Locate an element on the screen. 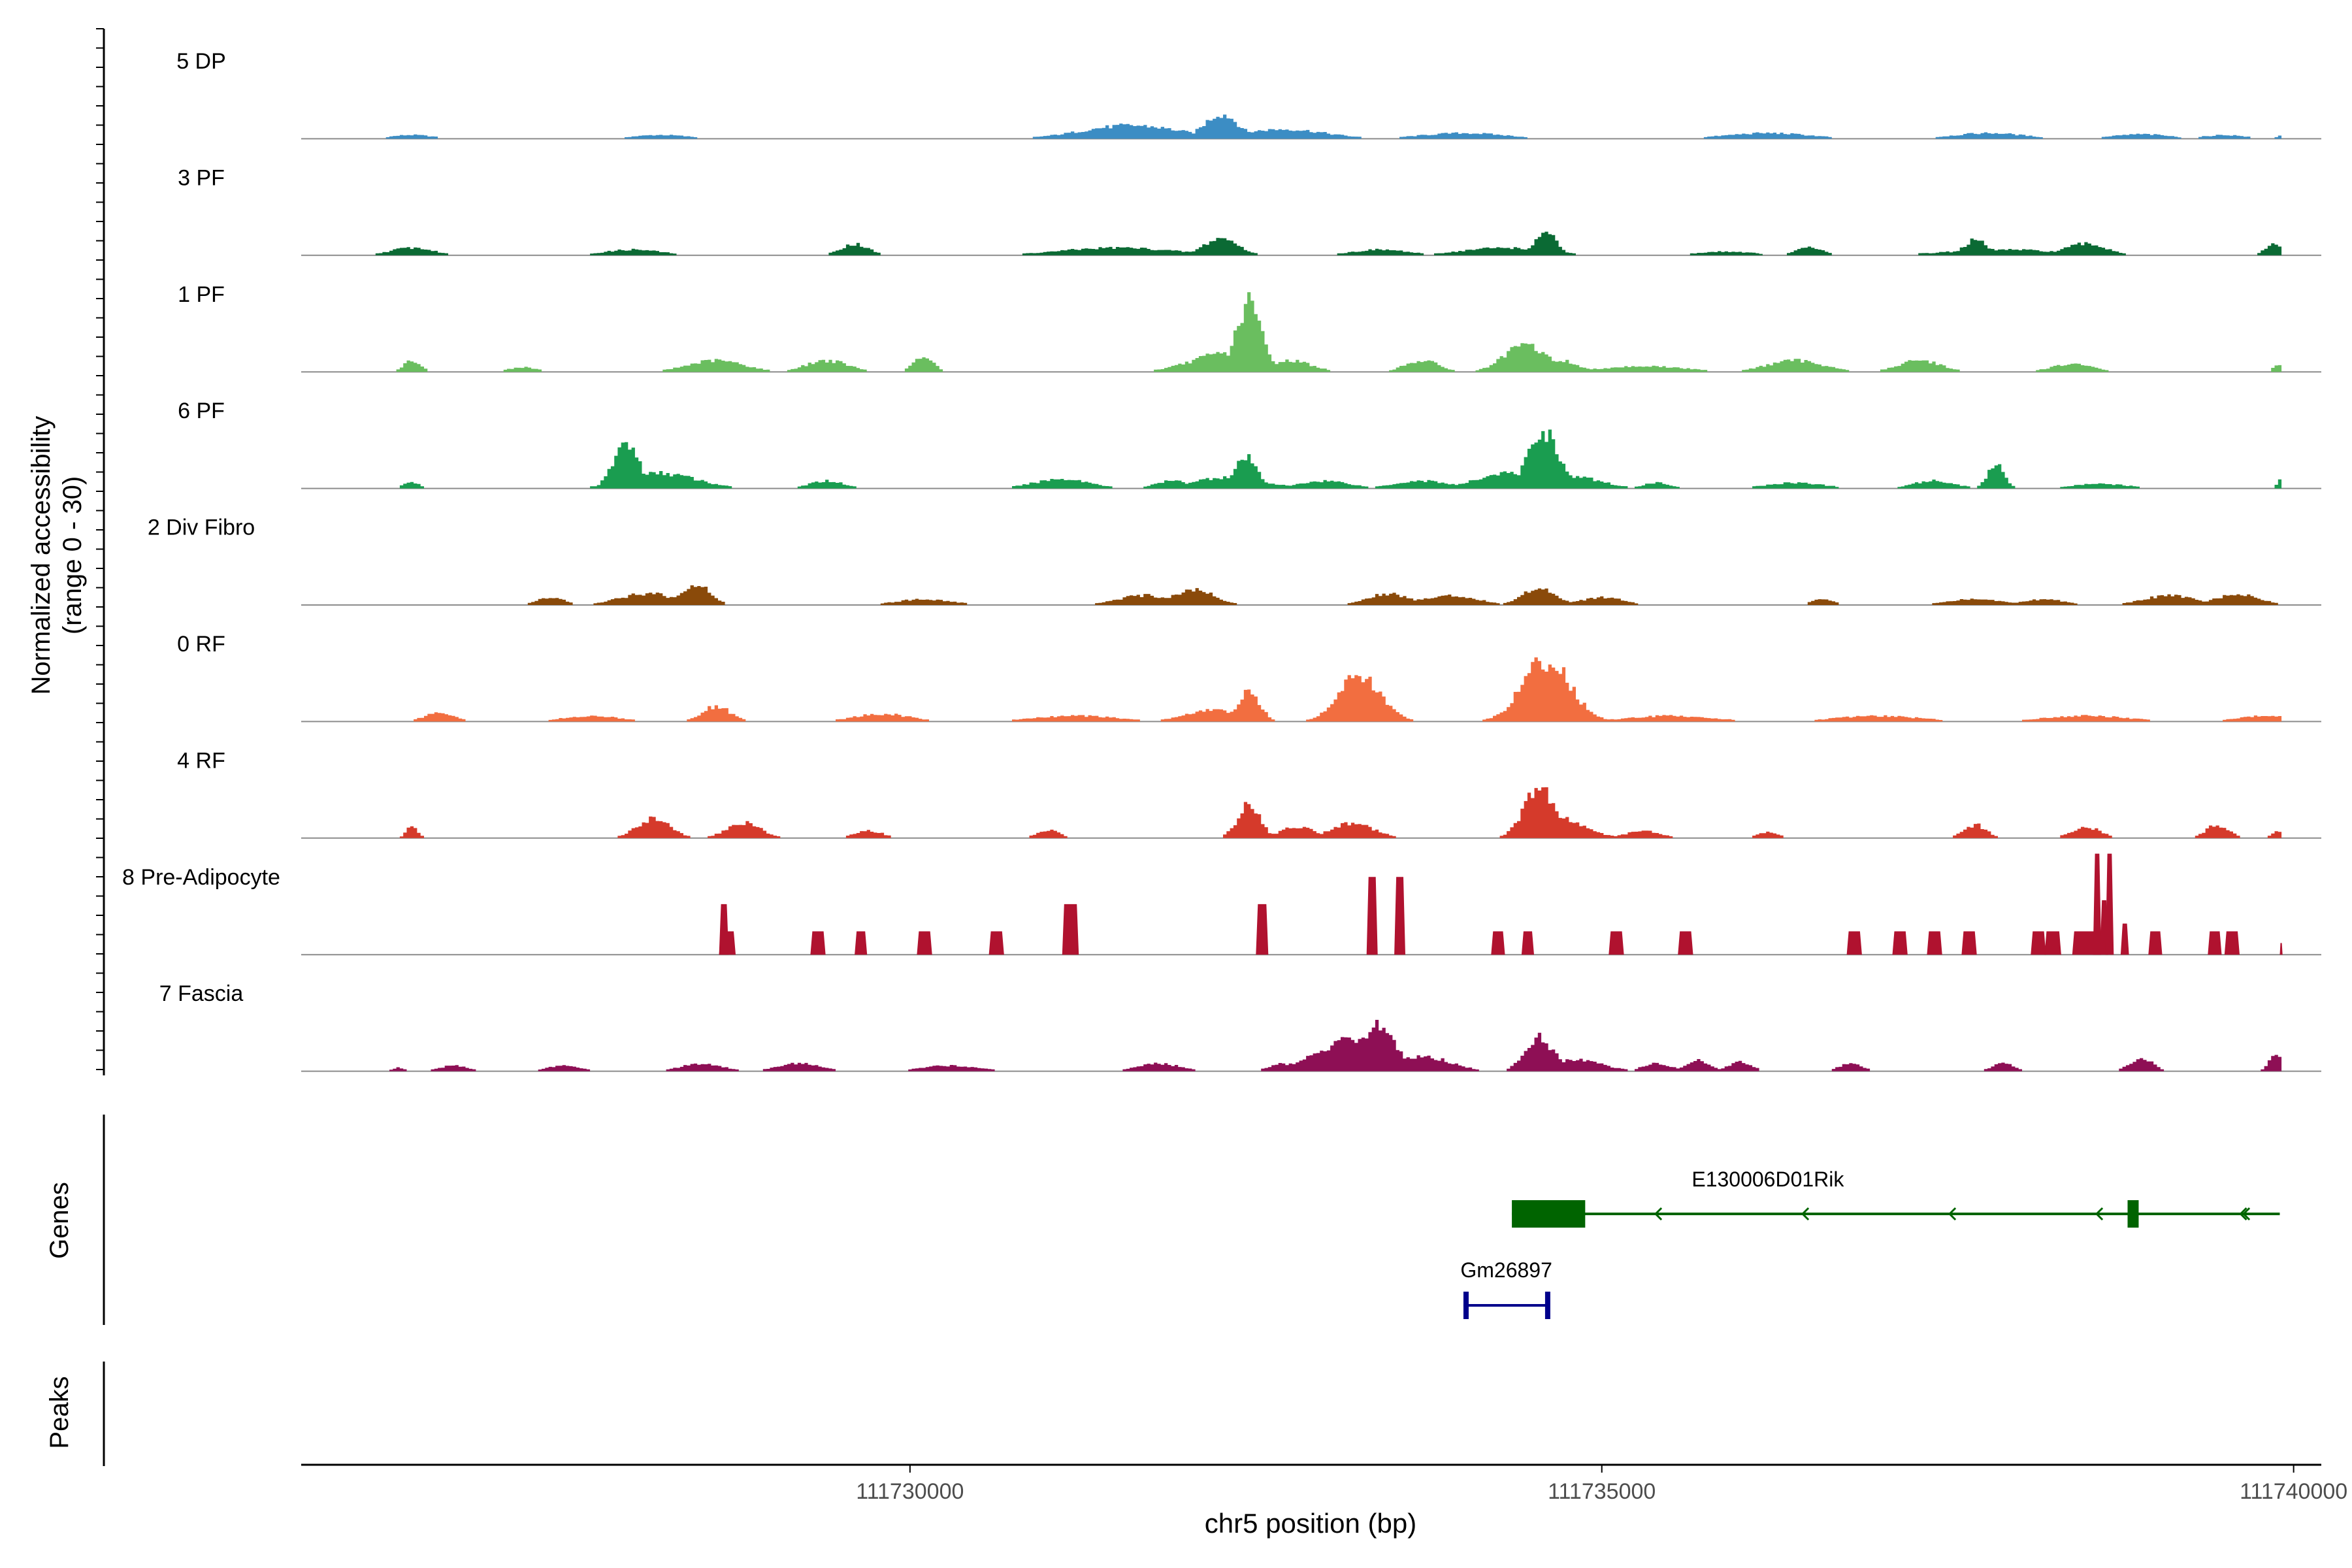  y-axis-title-line2: (range 0 - 30) is located at coordinates (72, 555).